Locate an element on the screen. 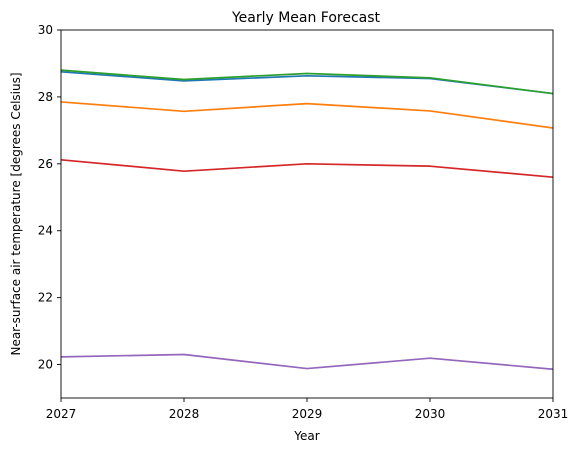 This screenshot has height=453, width=580. y-tick-label: 20 is located at coordinates (45, 365).